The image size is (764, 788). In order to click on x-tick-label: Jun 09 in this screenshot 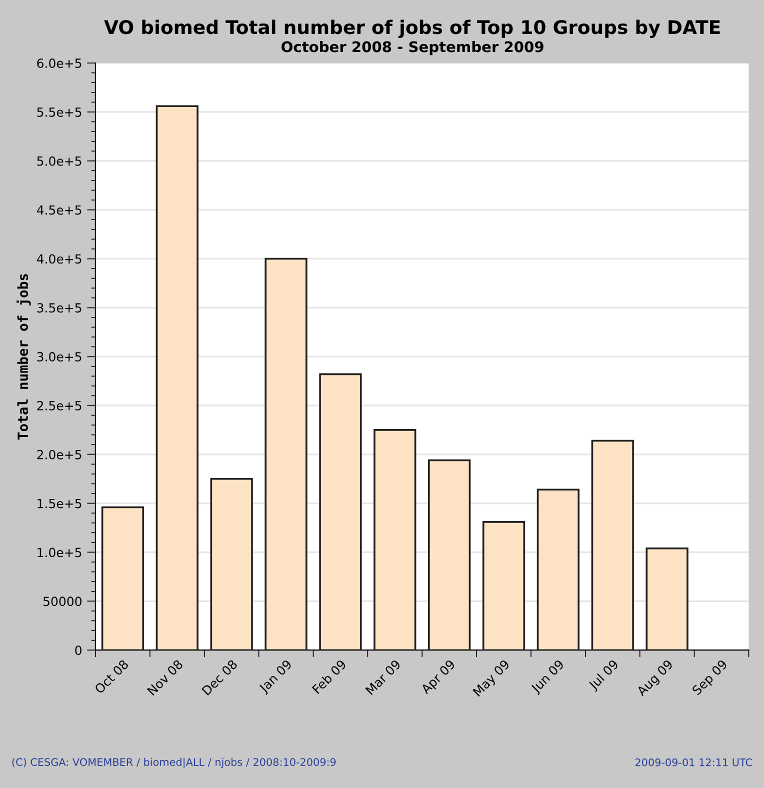, I will do `click(548, 677)`.